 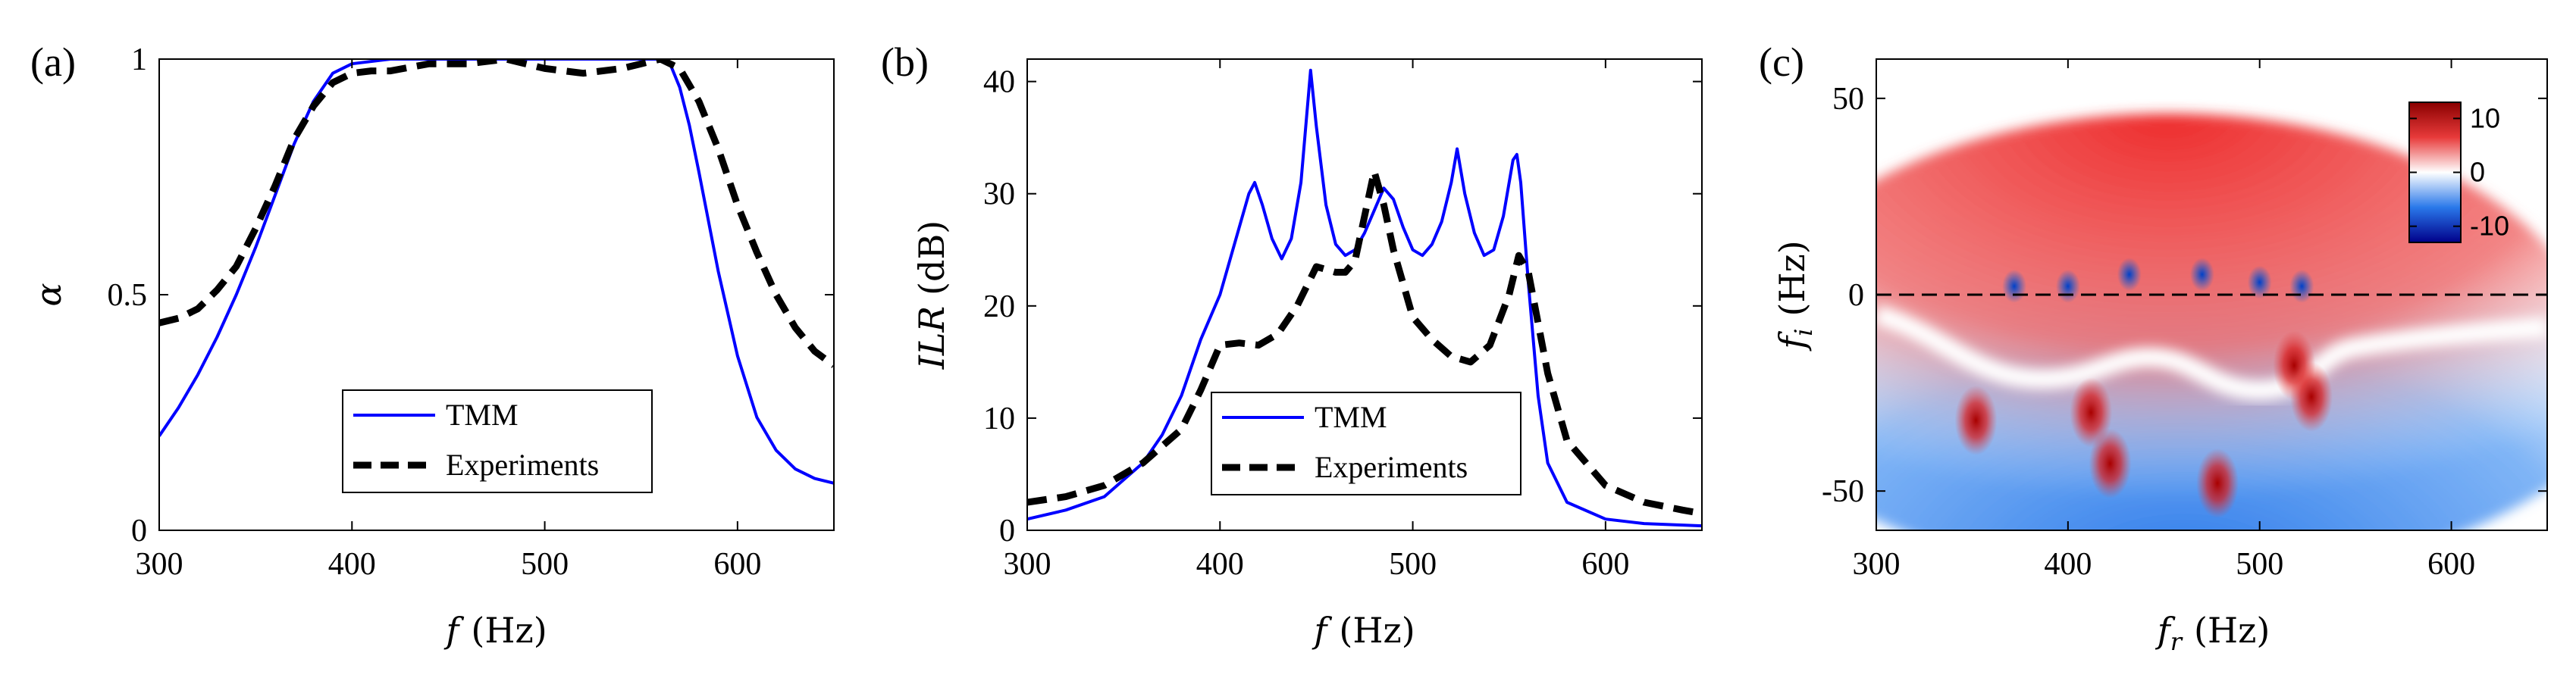 What do you see at coordinates (159, 564) in the screenshot?
I see `panel-a-xtick-label: 300` at bounding box center [159, 564].